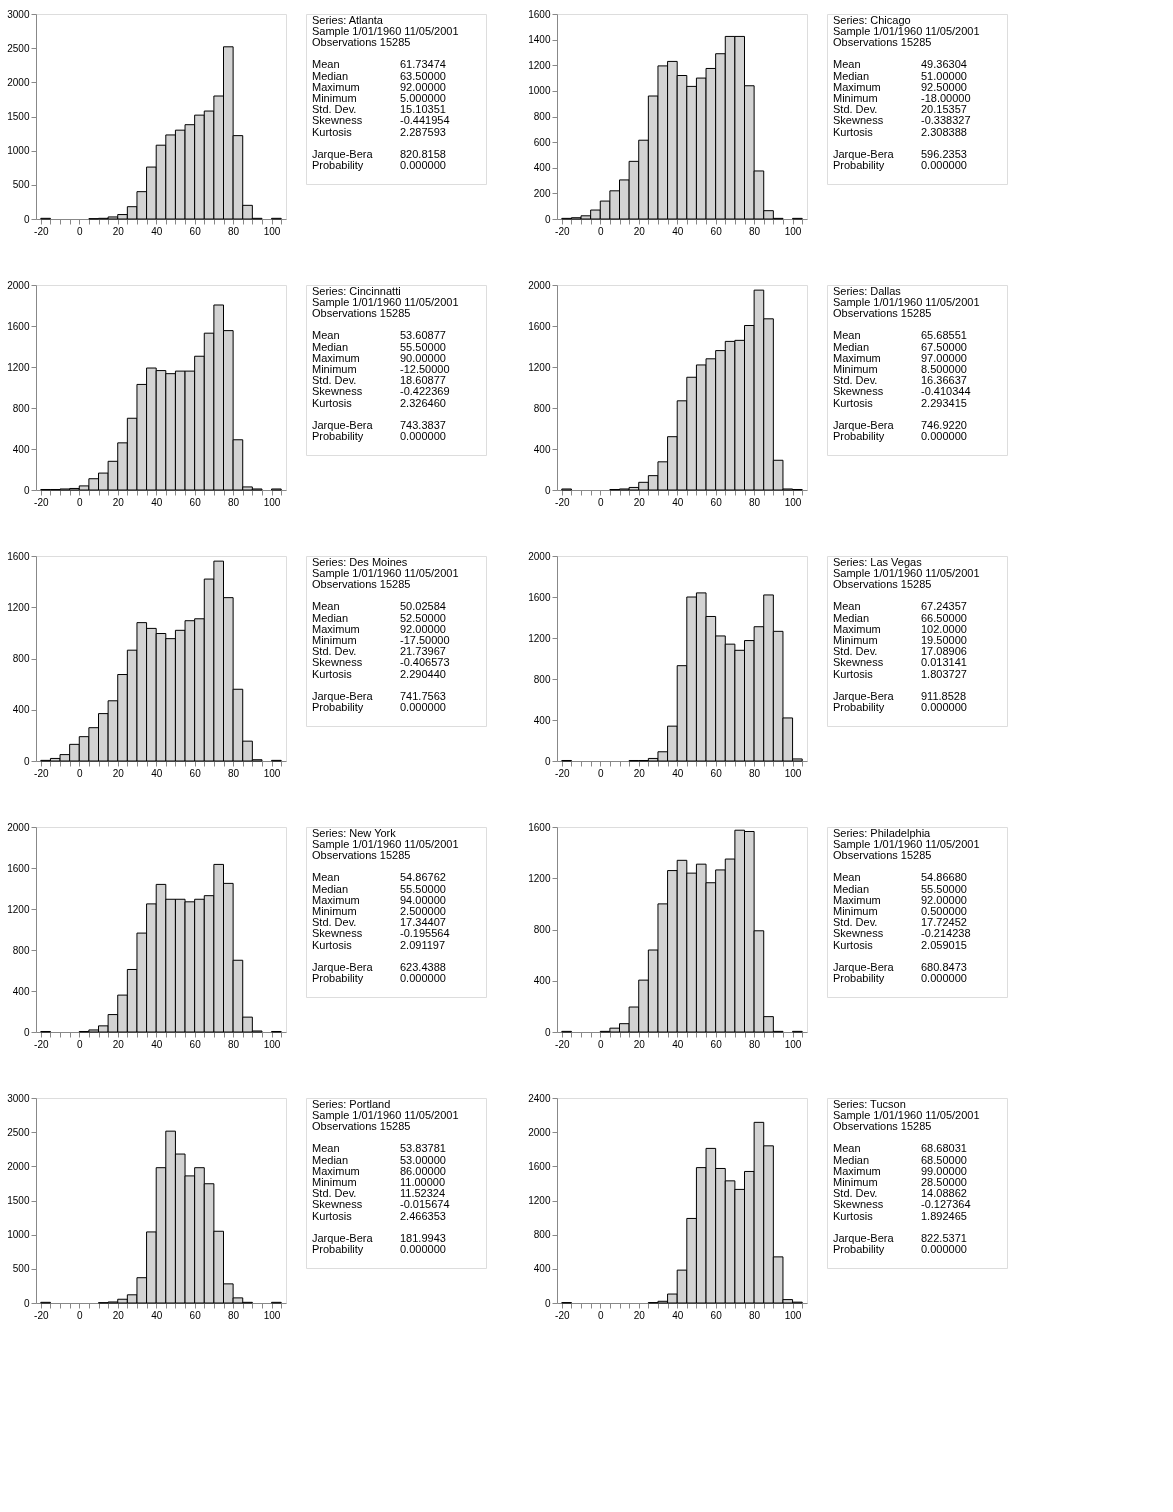  What do you see at coordinates (900, 695) in the screenshot?
I see `text: Jarque-Bera 911.8528` at bounding box center [900, 695].